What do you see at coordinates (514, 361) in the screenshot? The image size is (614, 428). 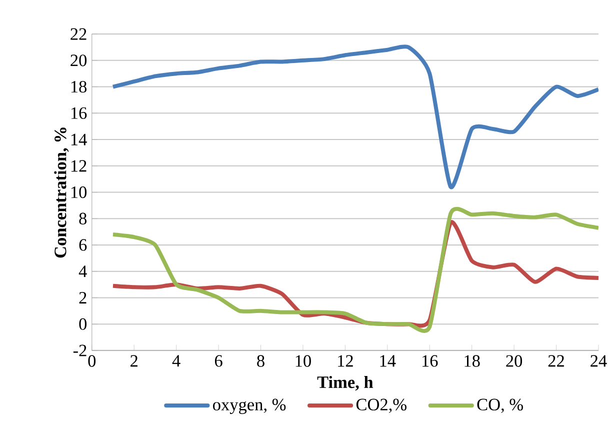 I see `x-tick-label: 20` at bounding box center [514, 361].